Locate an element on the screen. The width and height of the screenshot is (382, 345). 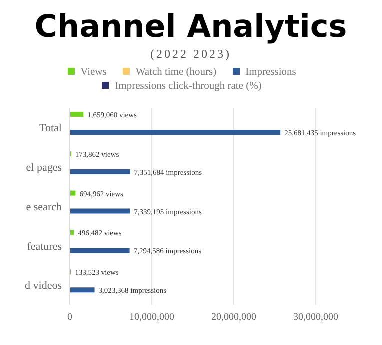
legend-label: Impressions is located at coordinates (270, 73).